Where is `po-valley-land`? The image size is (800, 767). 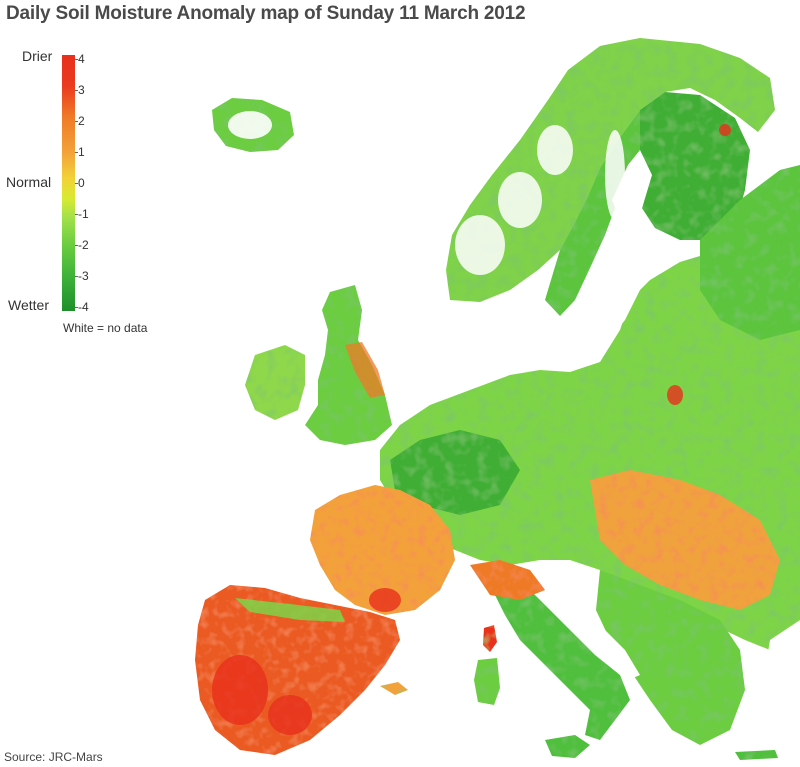 po-valley-land is located at coordinates (507, 580).